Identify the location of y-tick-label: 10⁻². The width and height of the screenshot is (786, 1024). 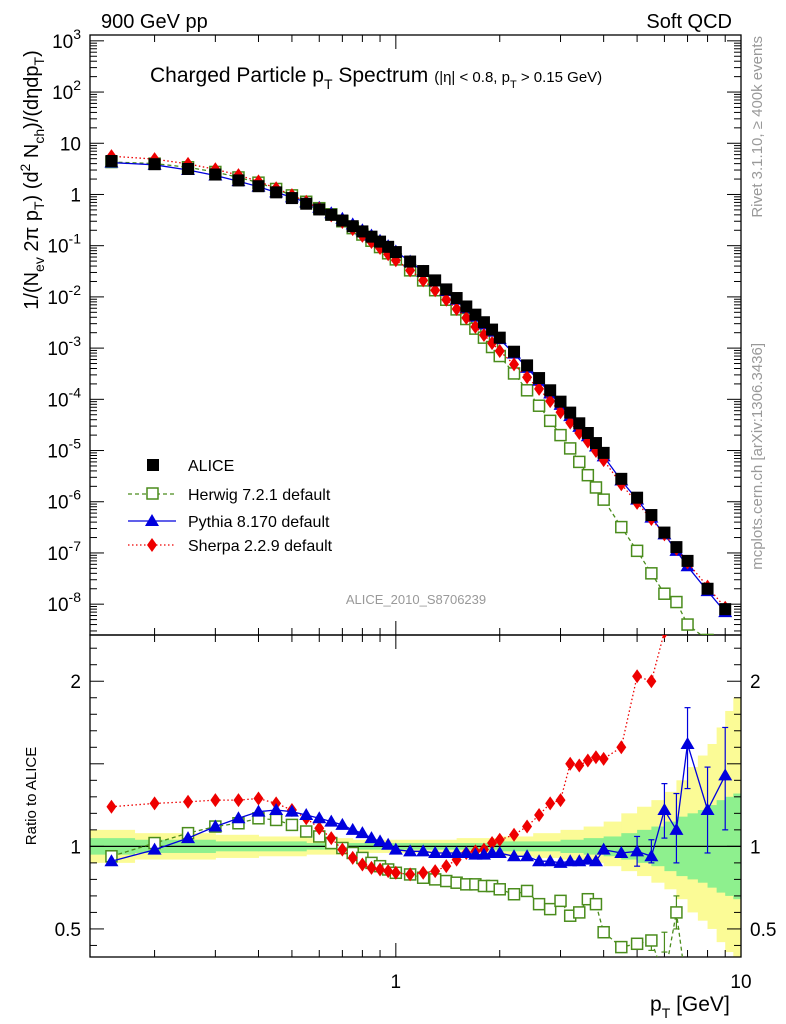
(64, 295).